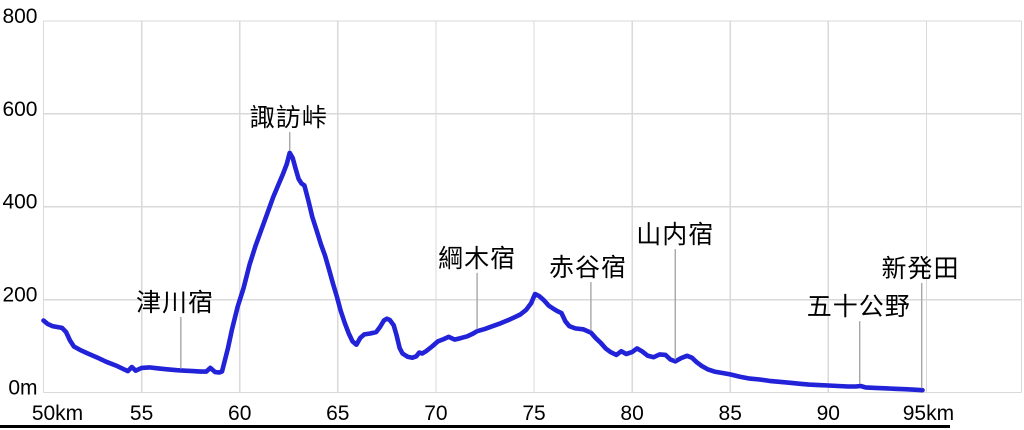 The width and height of the screenshot is (1024, 430). I want to click on x-axis-tick-label-50: 50km, so click(57, 413).